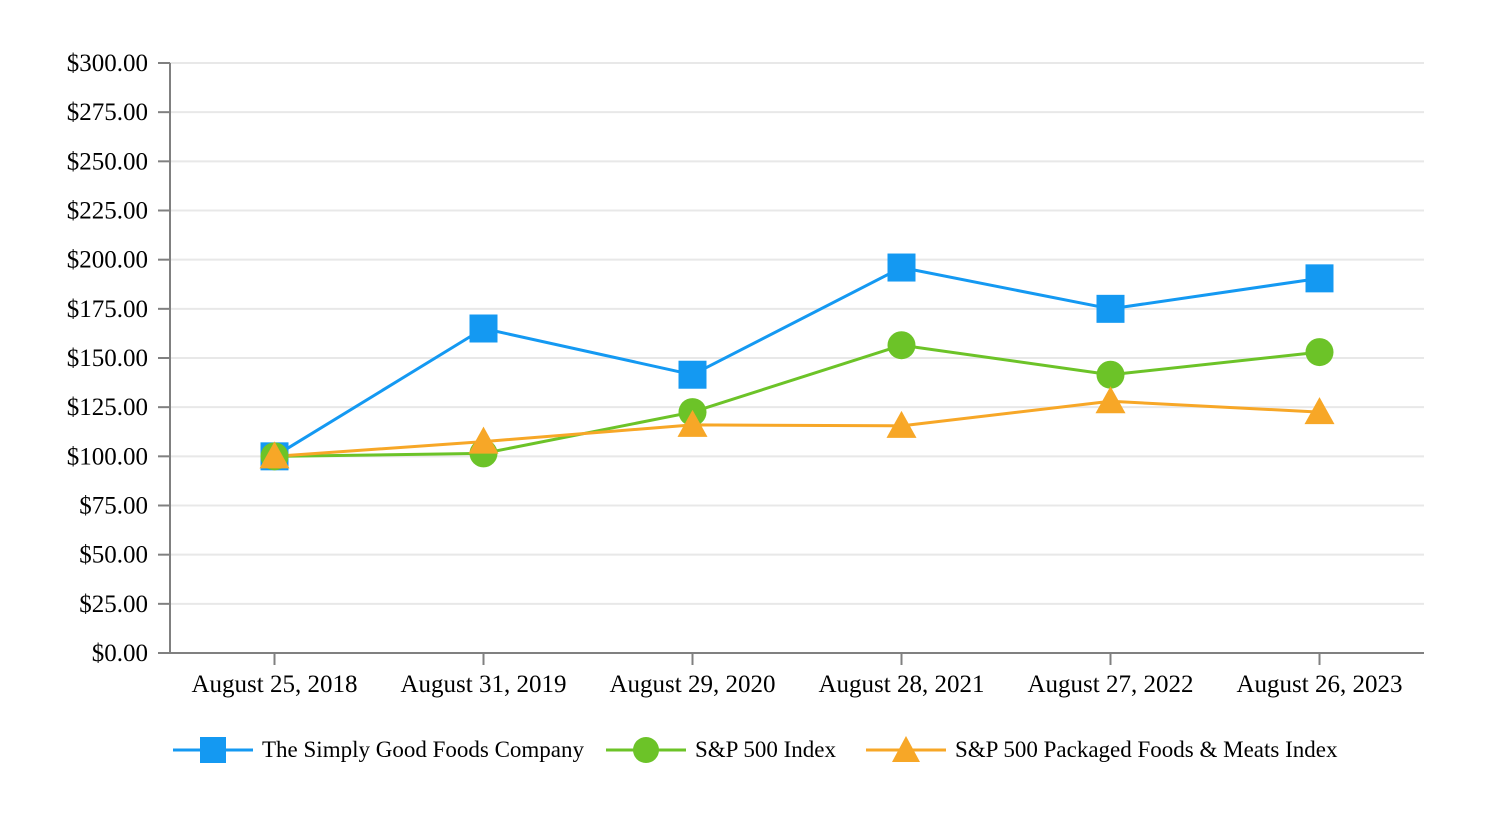 The image size is (1488, 832). Describe the element at coordinates (107, 309) in the screenshot. I see `y-tick-label: $175.00` at that location.